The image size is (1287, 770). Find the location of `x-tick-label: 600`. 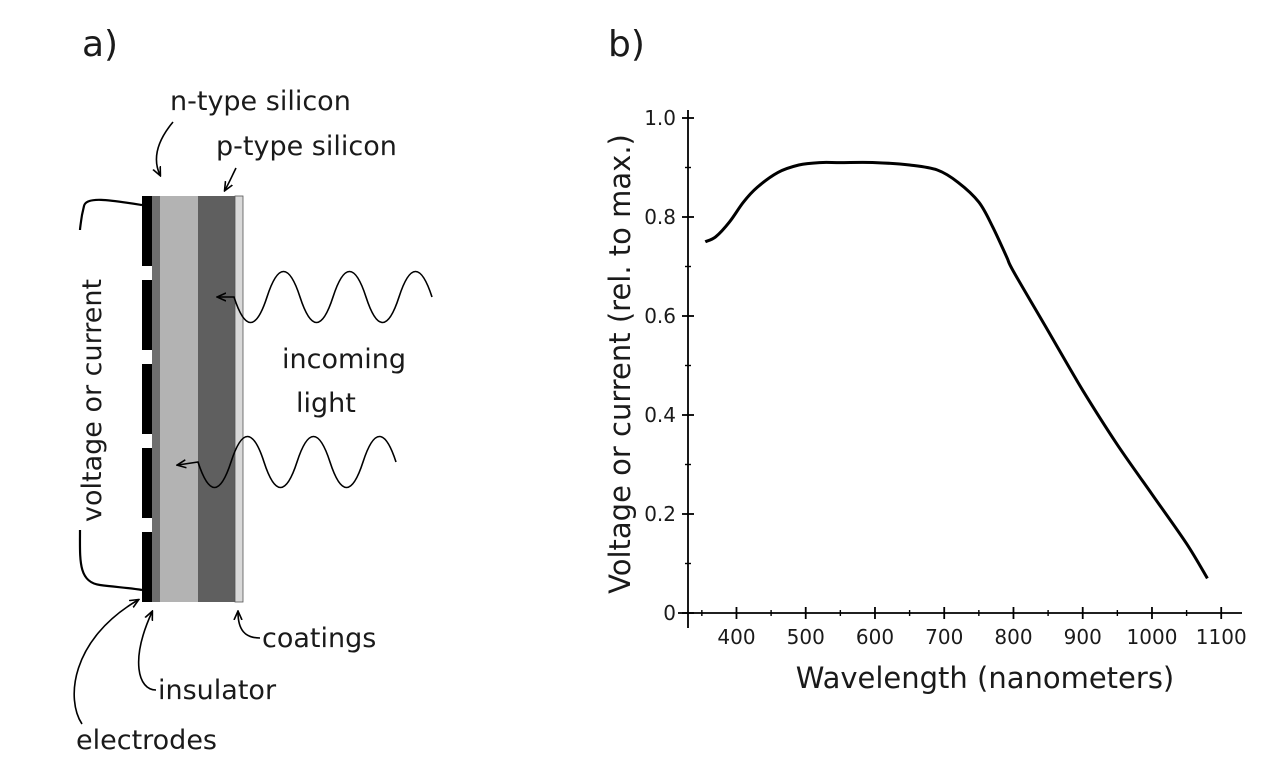

x-tick-label: 600 is located at coordinates (875, 637).